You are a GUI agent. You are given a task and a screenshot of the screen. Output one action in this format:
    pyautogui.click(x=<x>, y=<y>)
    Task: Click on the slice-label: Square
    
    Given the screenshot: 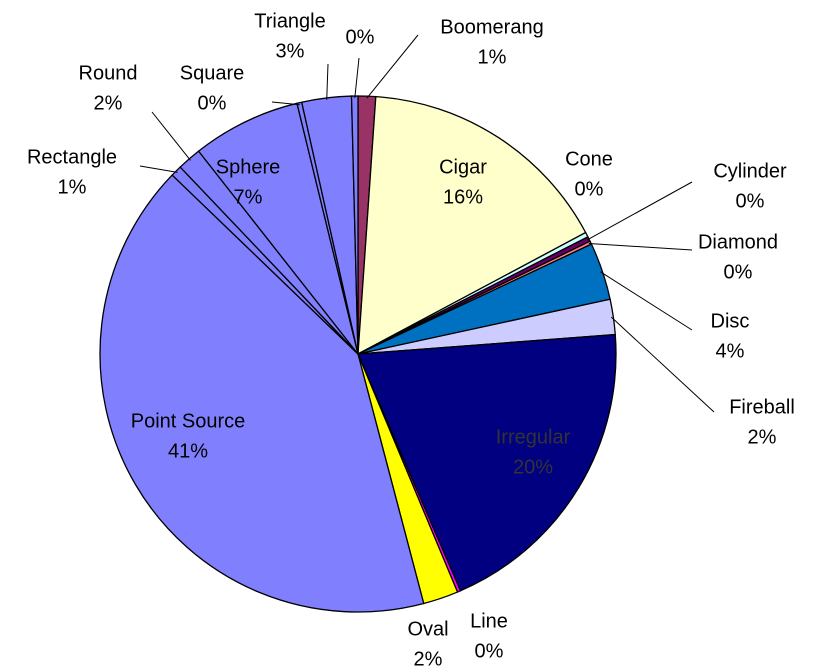 What is the action you would take?
    pyautogui.click(x=212, y=73)
    